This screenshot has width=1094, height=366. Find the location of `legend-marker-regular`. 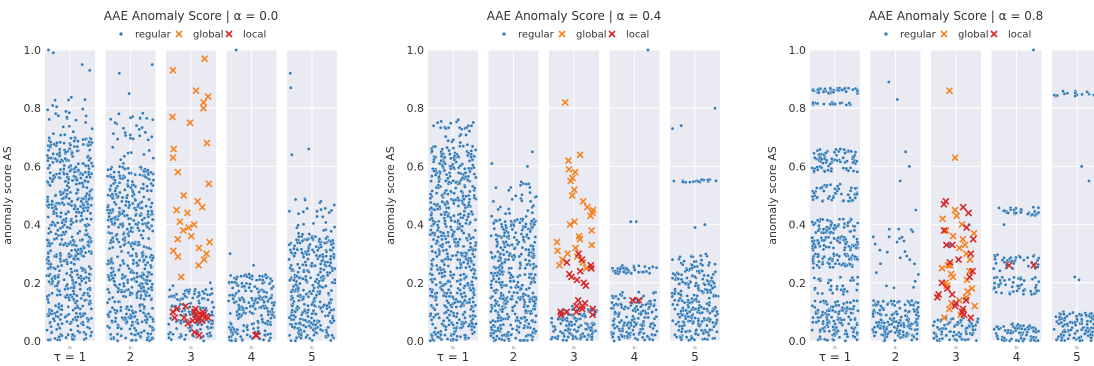

legend-marker-regular is located at coordinates (504, 34).